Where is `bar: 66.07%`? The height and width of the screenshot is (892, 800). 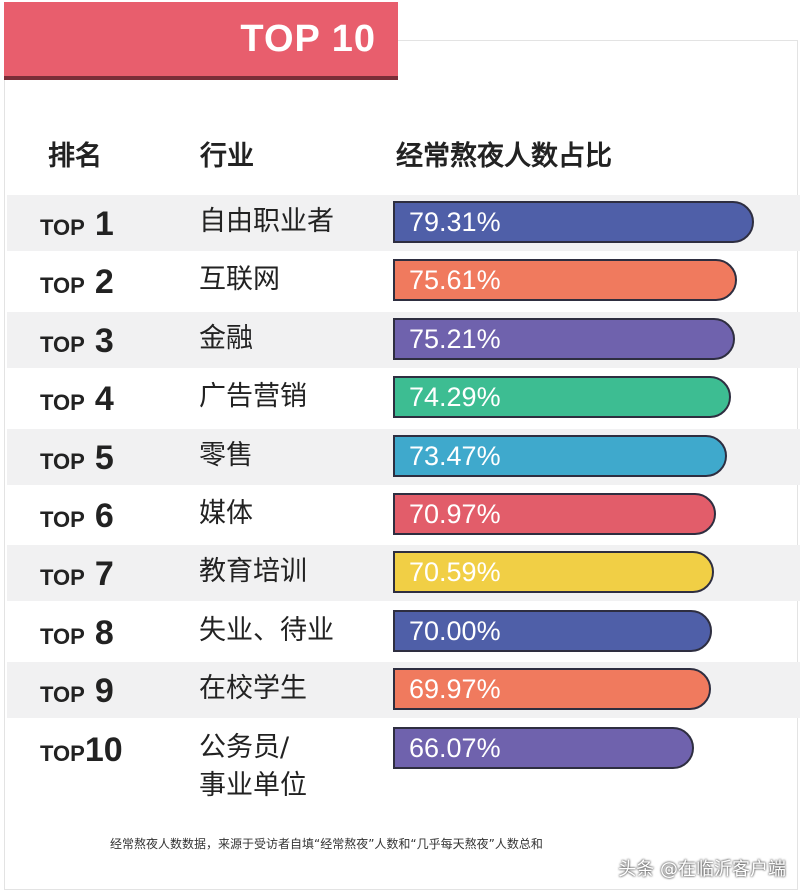
bar: 66.07% is located at coordinates (543, 748).